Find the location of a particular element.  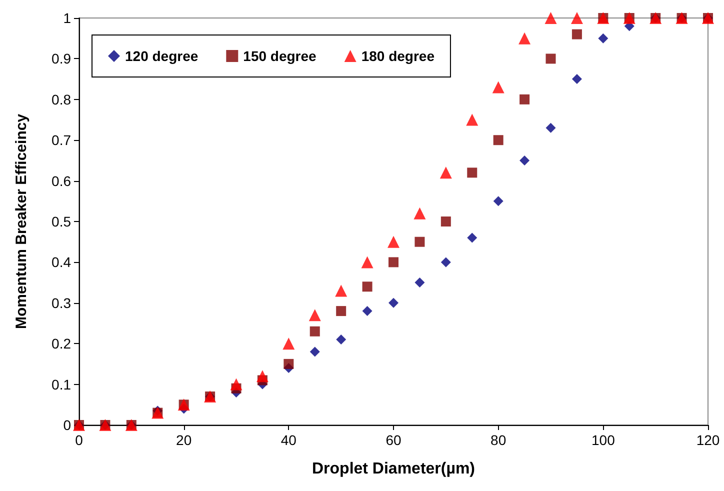

y-tick-label: 0.5 is located at coordinates (62, 222).